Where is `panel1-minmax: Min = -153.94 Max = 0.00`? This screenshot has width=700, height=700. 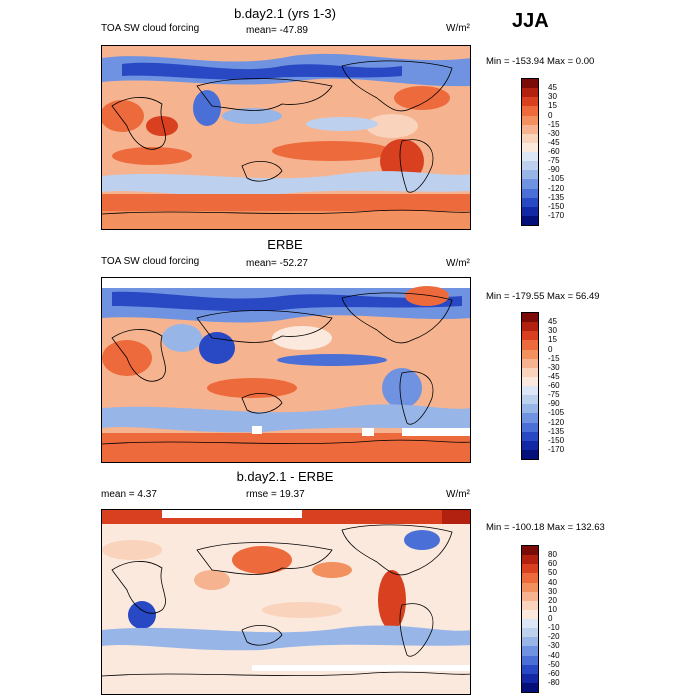
panel1-minmax: Min = -153.94 Max = 0.00 is located at coordinates (540, 61).